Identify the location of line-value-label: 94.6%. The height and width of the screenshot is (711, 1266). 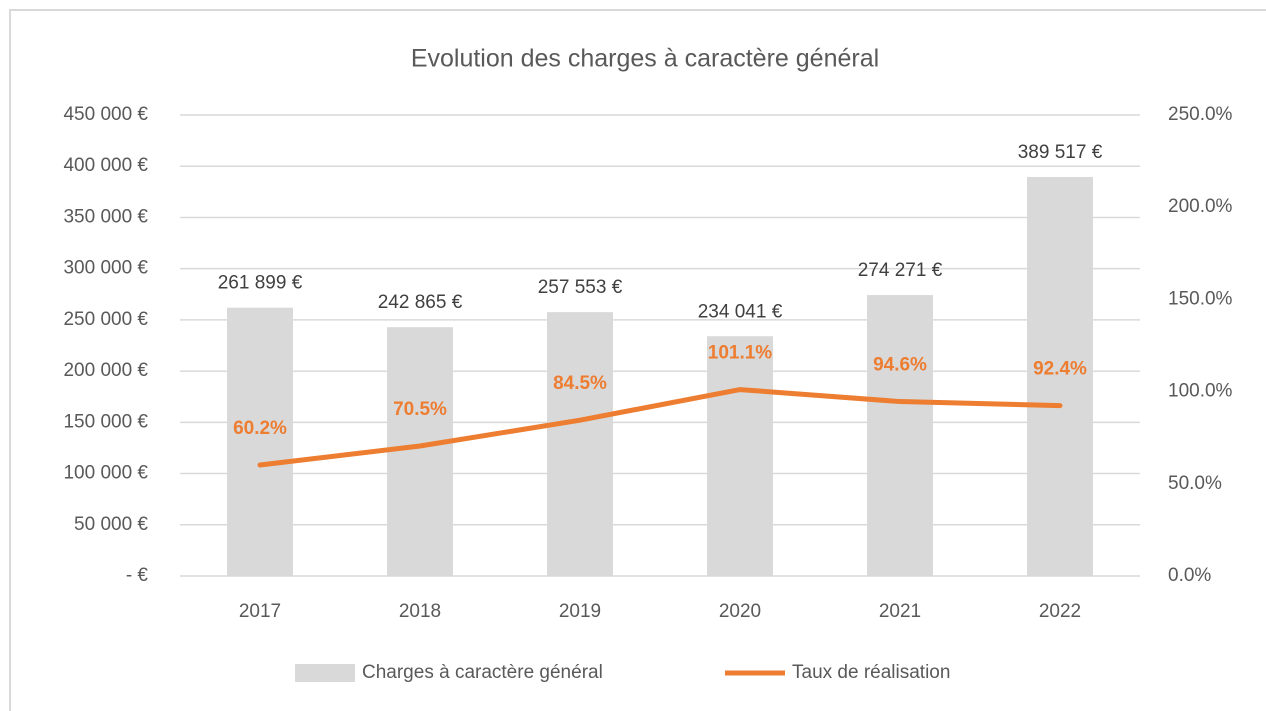
(900, 365).